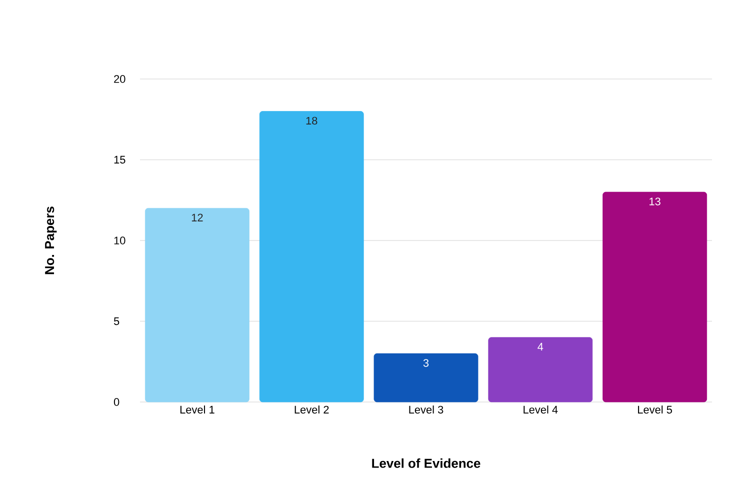 Image resolution: width=750 pixels, height=501 pixels. Describe the element at coordinates (51, 240) in the screenshot. I see `y-axis-title: No. Papers` at that location.